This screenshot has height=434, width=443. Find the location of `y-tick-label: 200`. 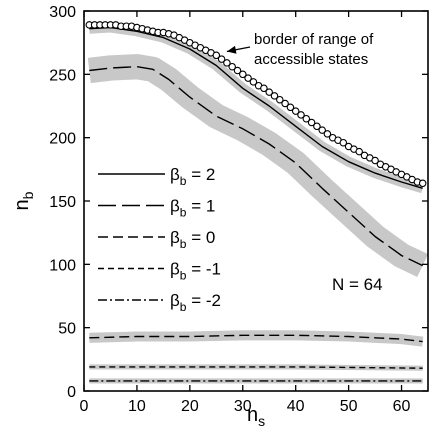

y-tick-label: 200 is located at coordinates (62, 139).